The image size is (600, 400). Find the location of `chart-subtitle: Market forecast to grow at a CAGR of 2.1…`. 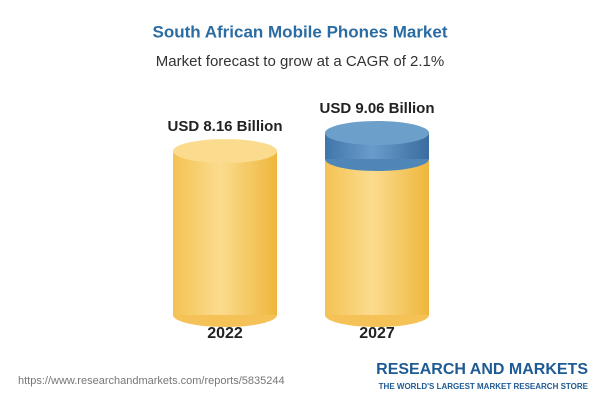

chart-subtitle: Market forecast to grow at a CAGR of 2.1… is located at coordinates (300, 61).